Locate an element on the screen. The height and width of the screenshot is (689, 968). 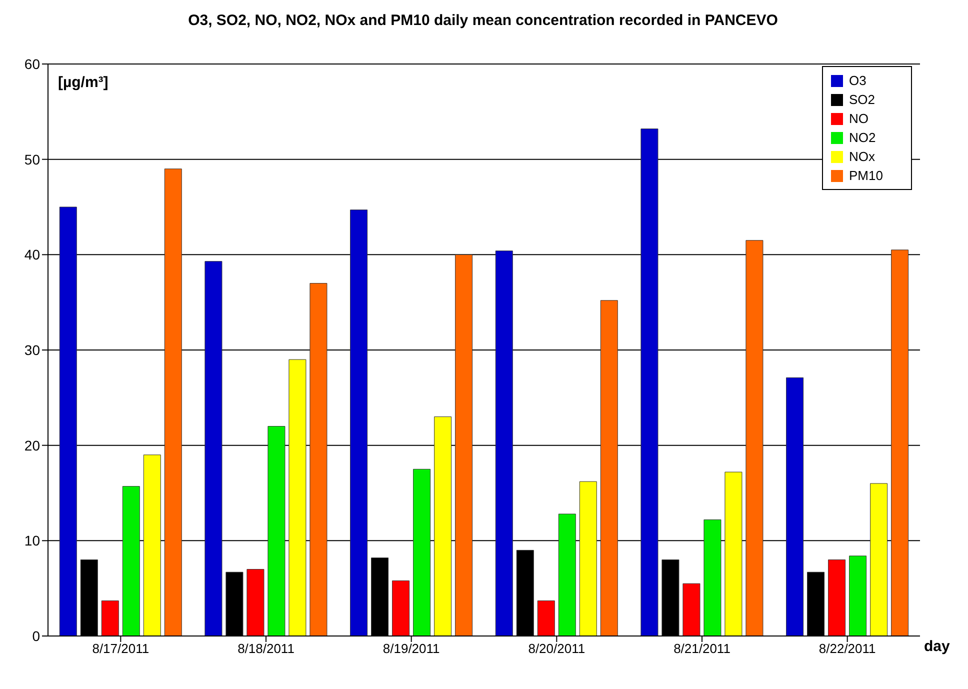
y-tick-label: 30 is located at coordinates (32, 350).